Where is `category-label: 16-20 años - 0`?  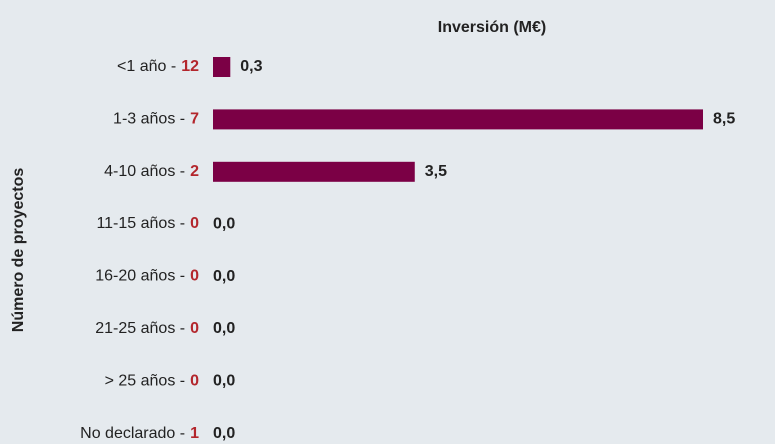 category-label: 16-20 años - 0 is located at coordinates (147, 276).